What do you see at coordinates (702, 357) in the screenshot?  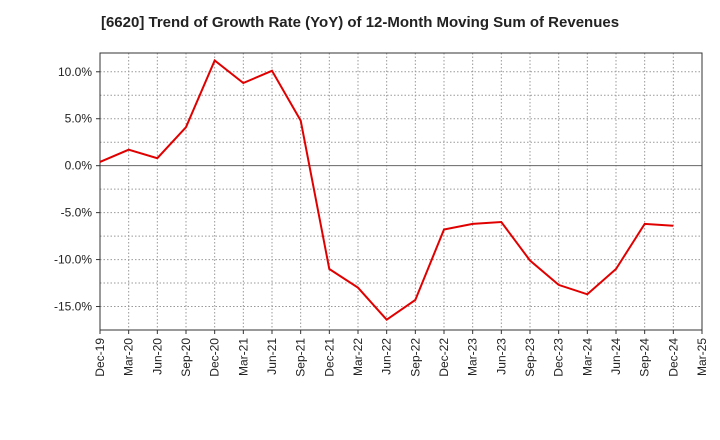 I see `x-tick-label: Mar-25` at bounding box center [702, 357].